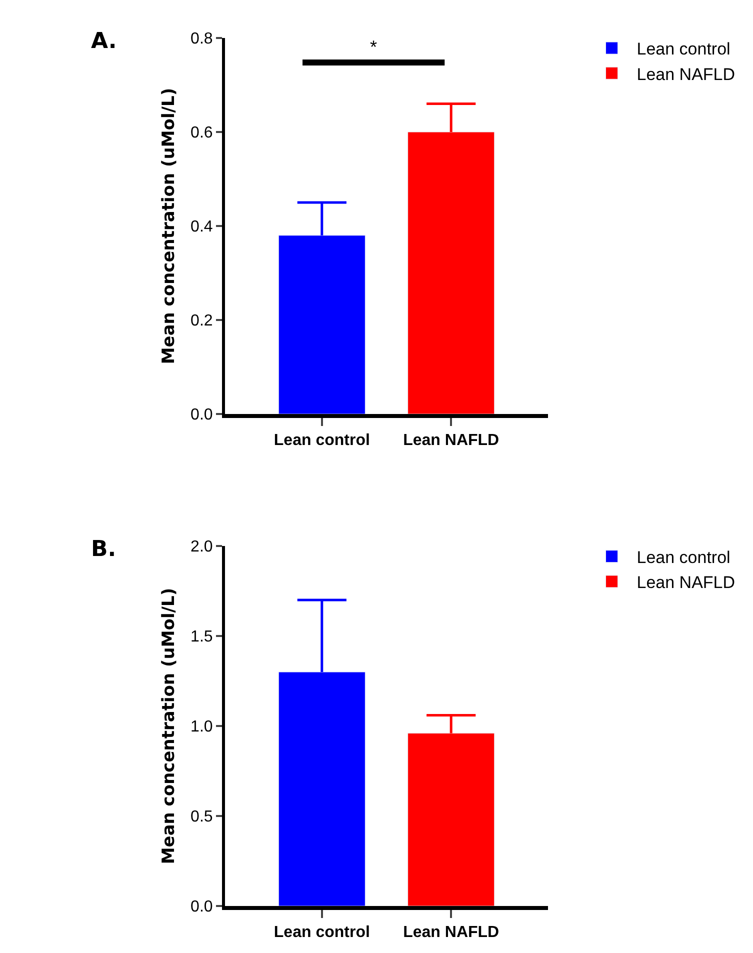  Describe the element at coordinates (201, 133) in the screenshot. I see `y-tick-label: 0.6` at that location.